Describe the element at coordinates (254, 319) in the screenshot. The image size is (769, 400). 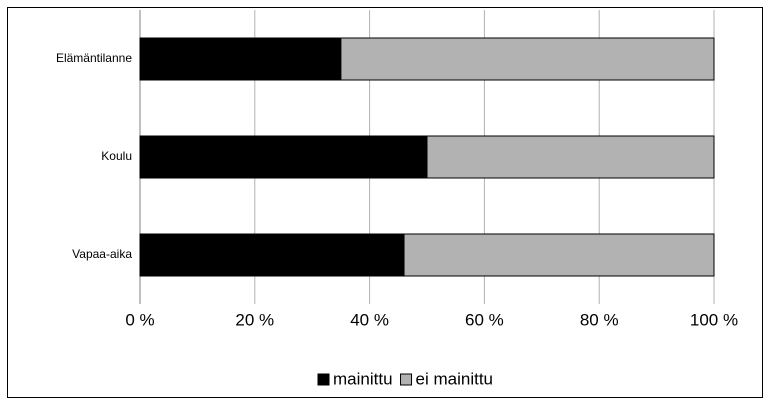
I see `x-tick-label: 20 %` at that location.